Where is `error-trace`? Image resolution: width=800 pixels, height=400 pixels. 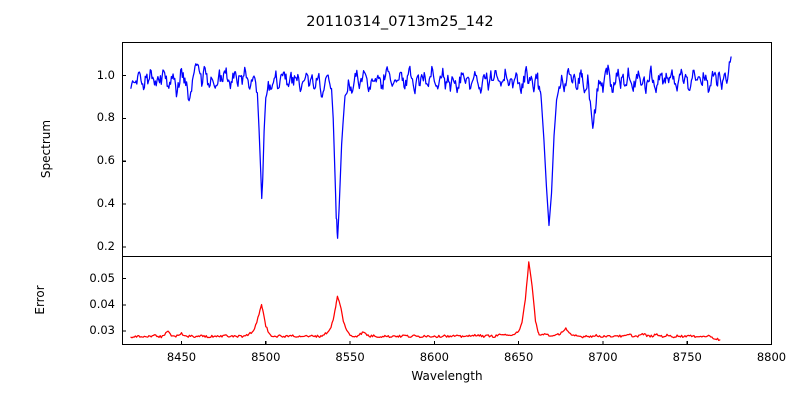
error-trace is located at coordinates (425, 301).